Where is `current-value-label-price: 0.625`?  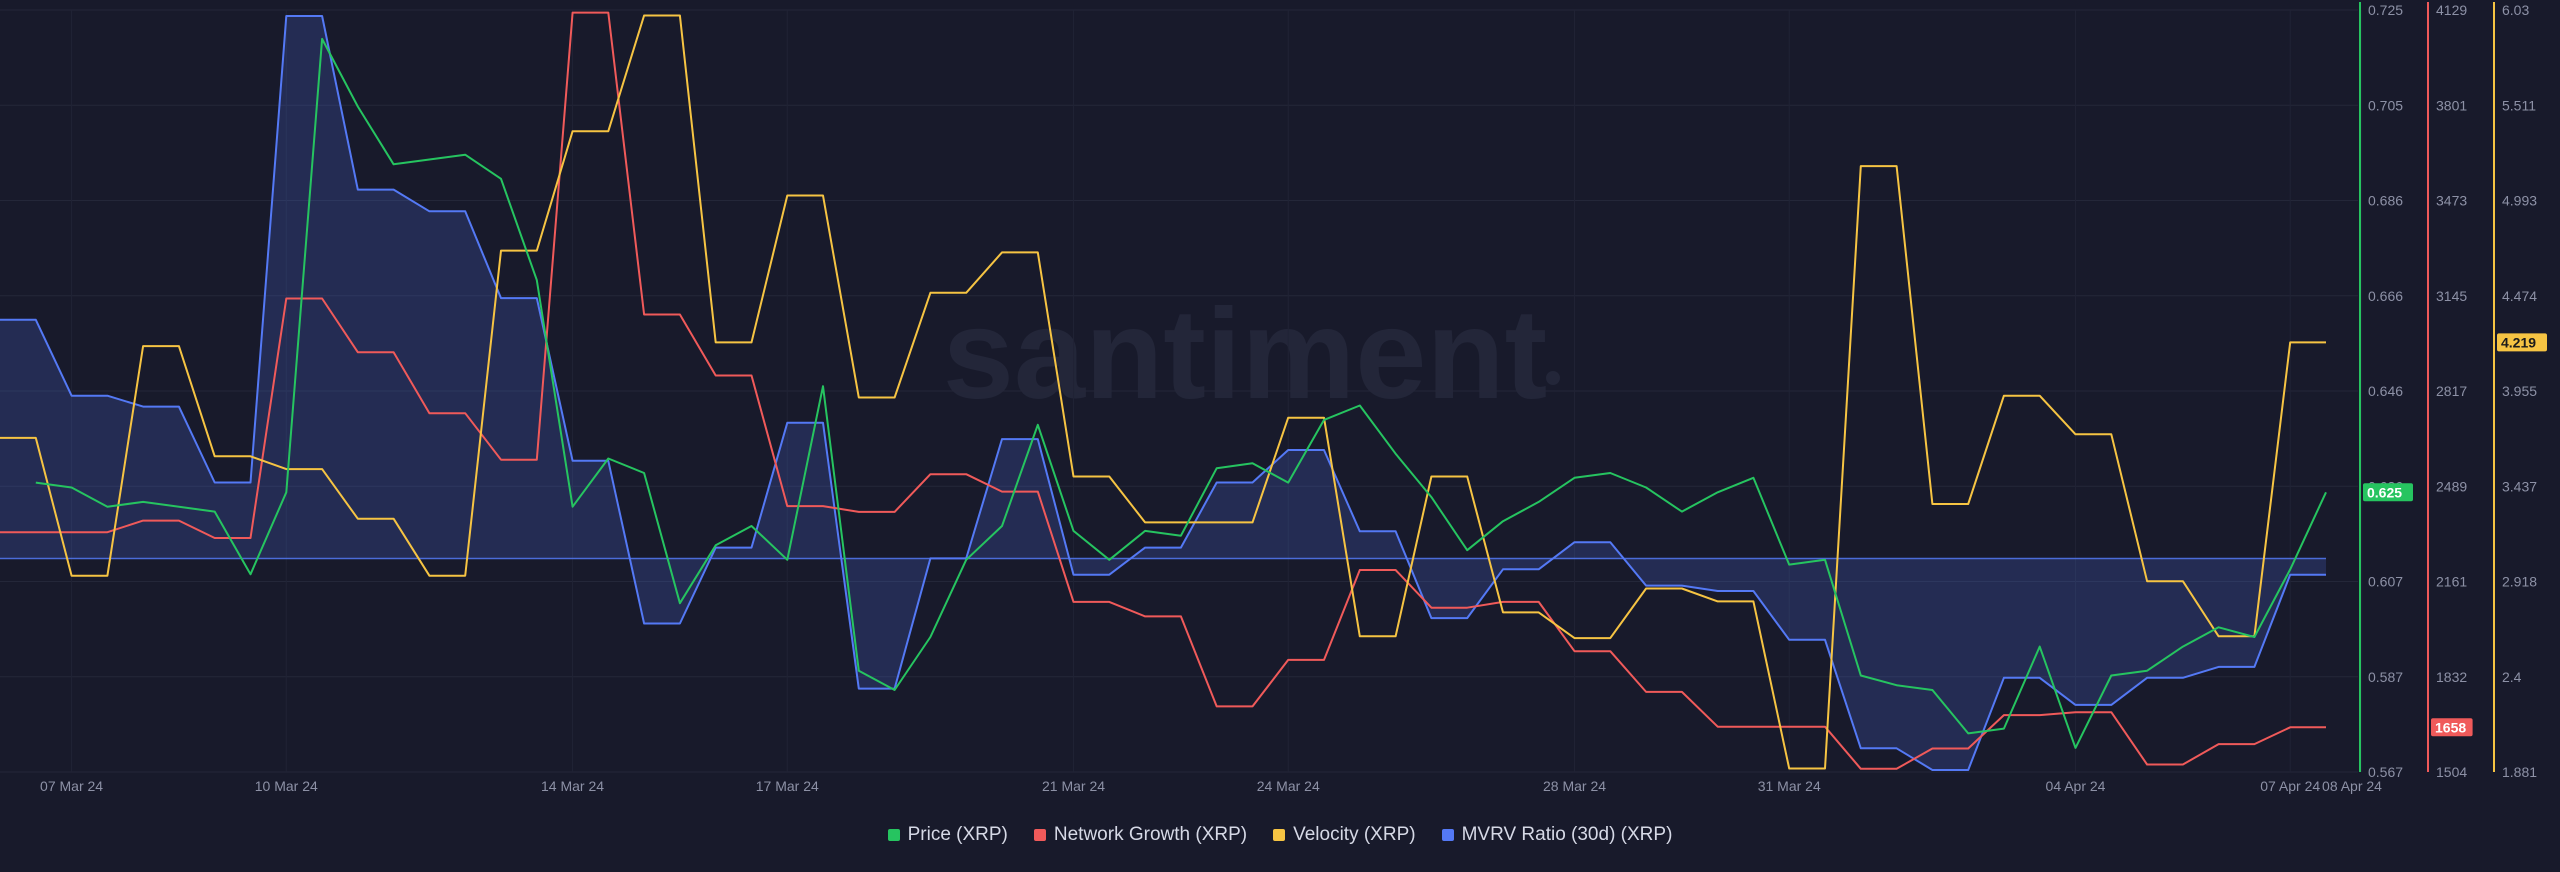
current-value-label-price: 0.625 is located at coordinates (2384, 492).